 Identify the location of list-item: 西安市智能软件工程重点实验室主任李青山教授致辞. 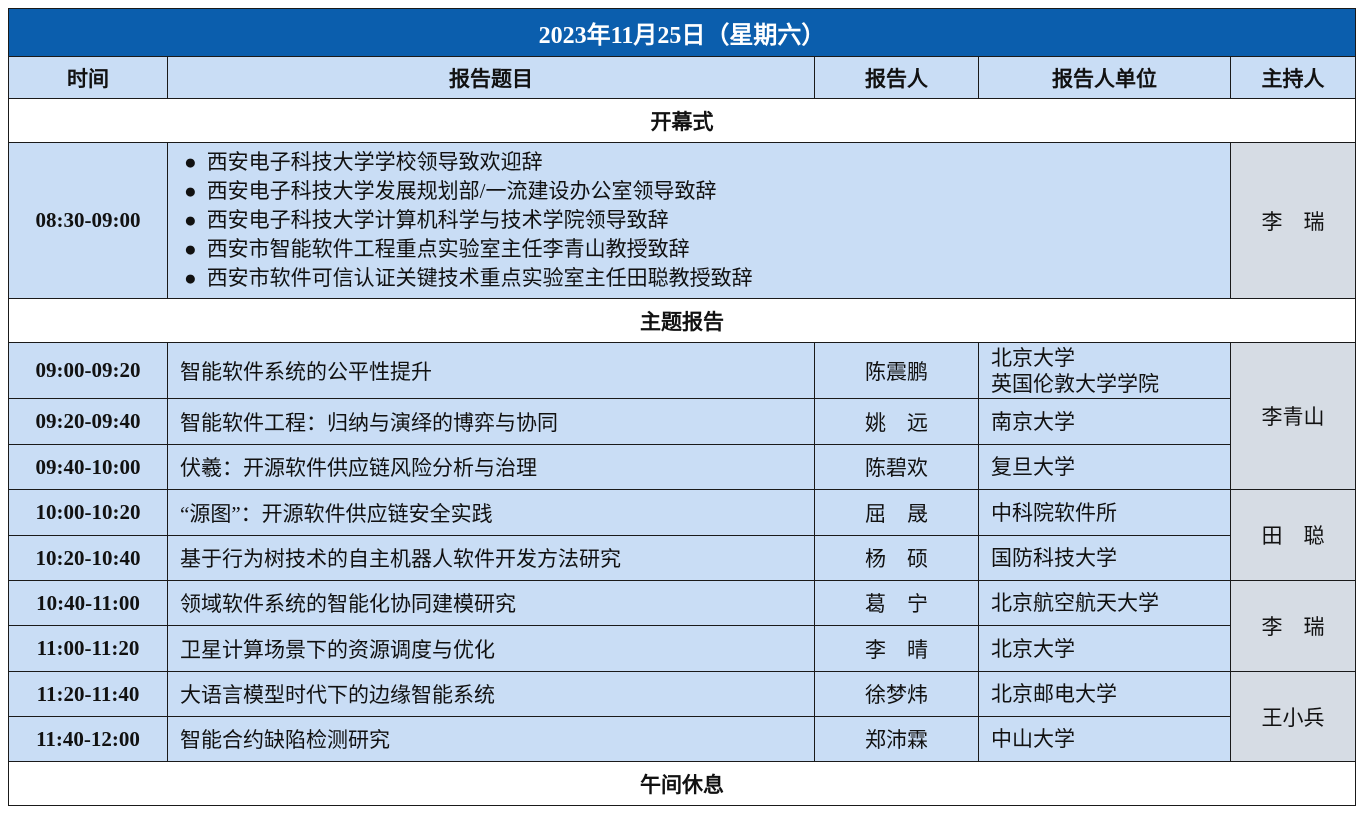
(707, 249).